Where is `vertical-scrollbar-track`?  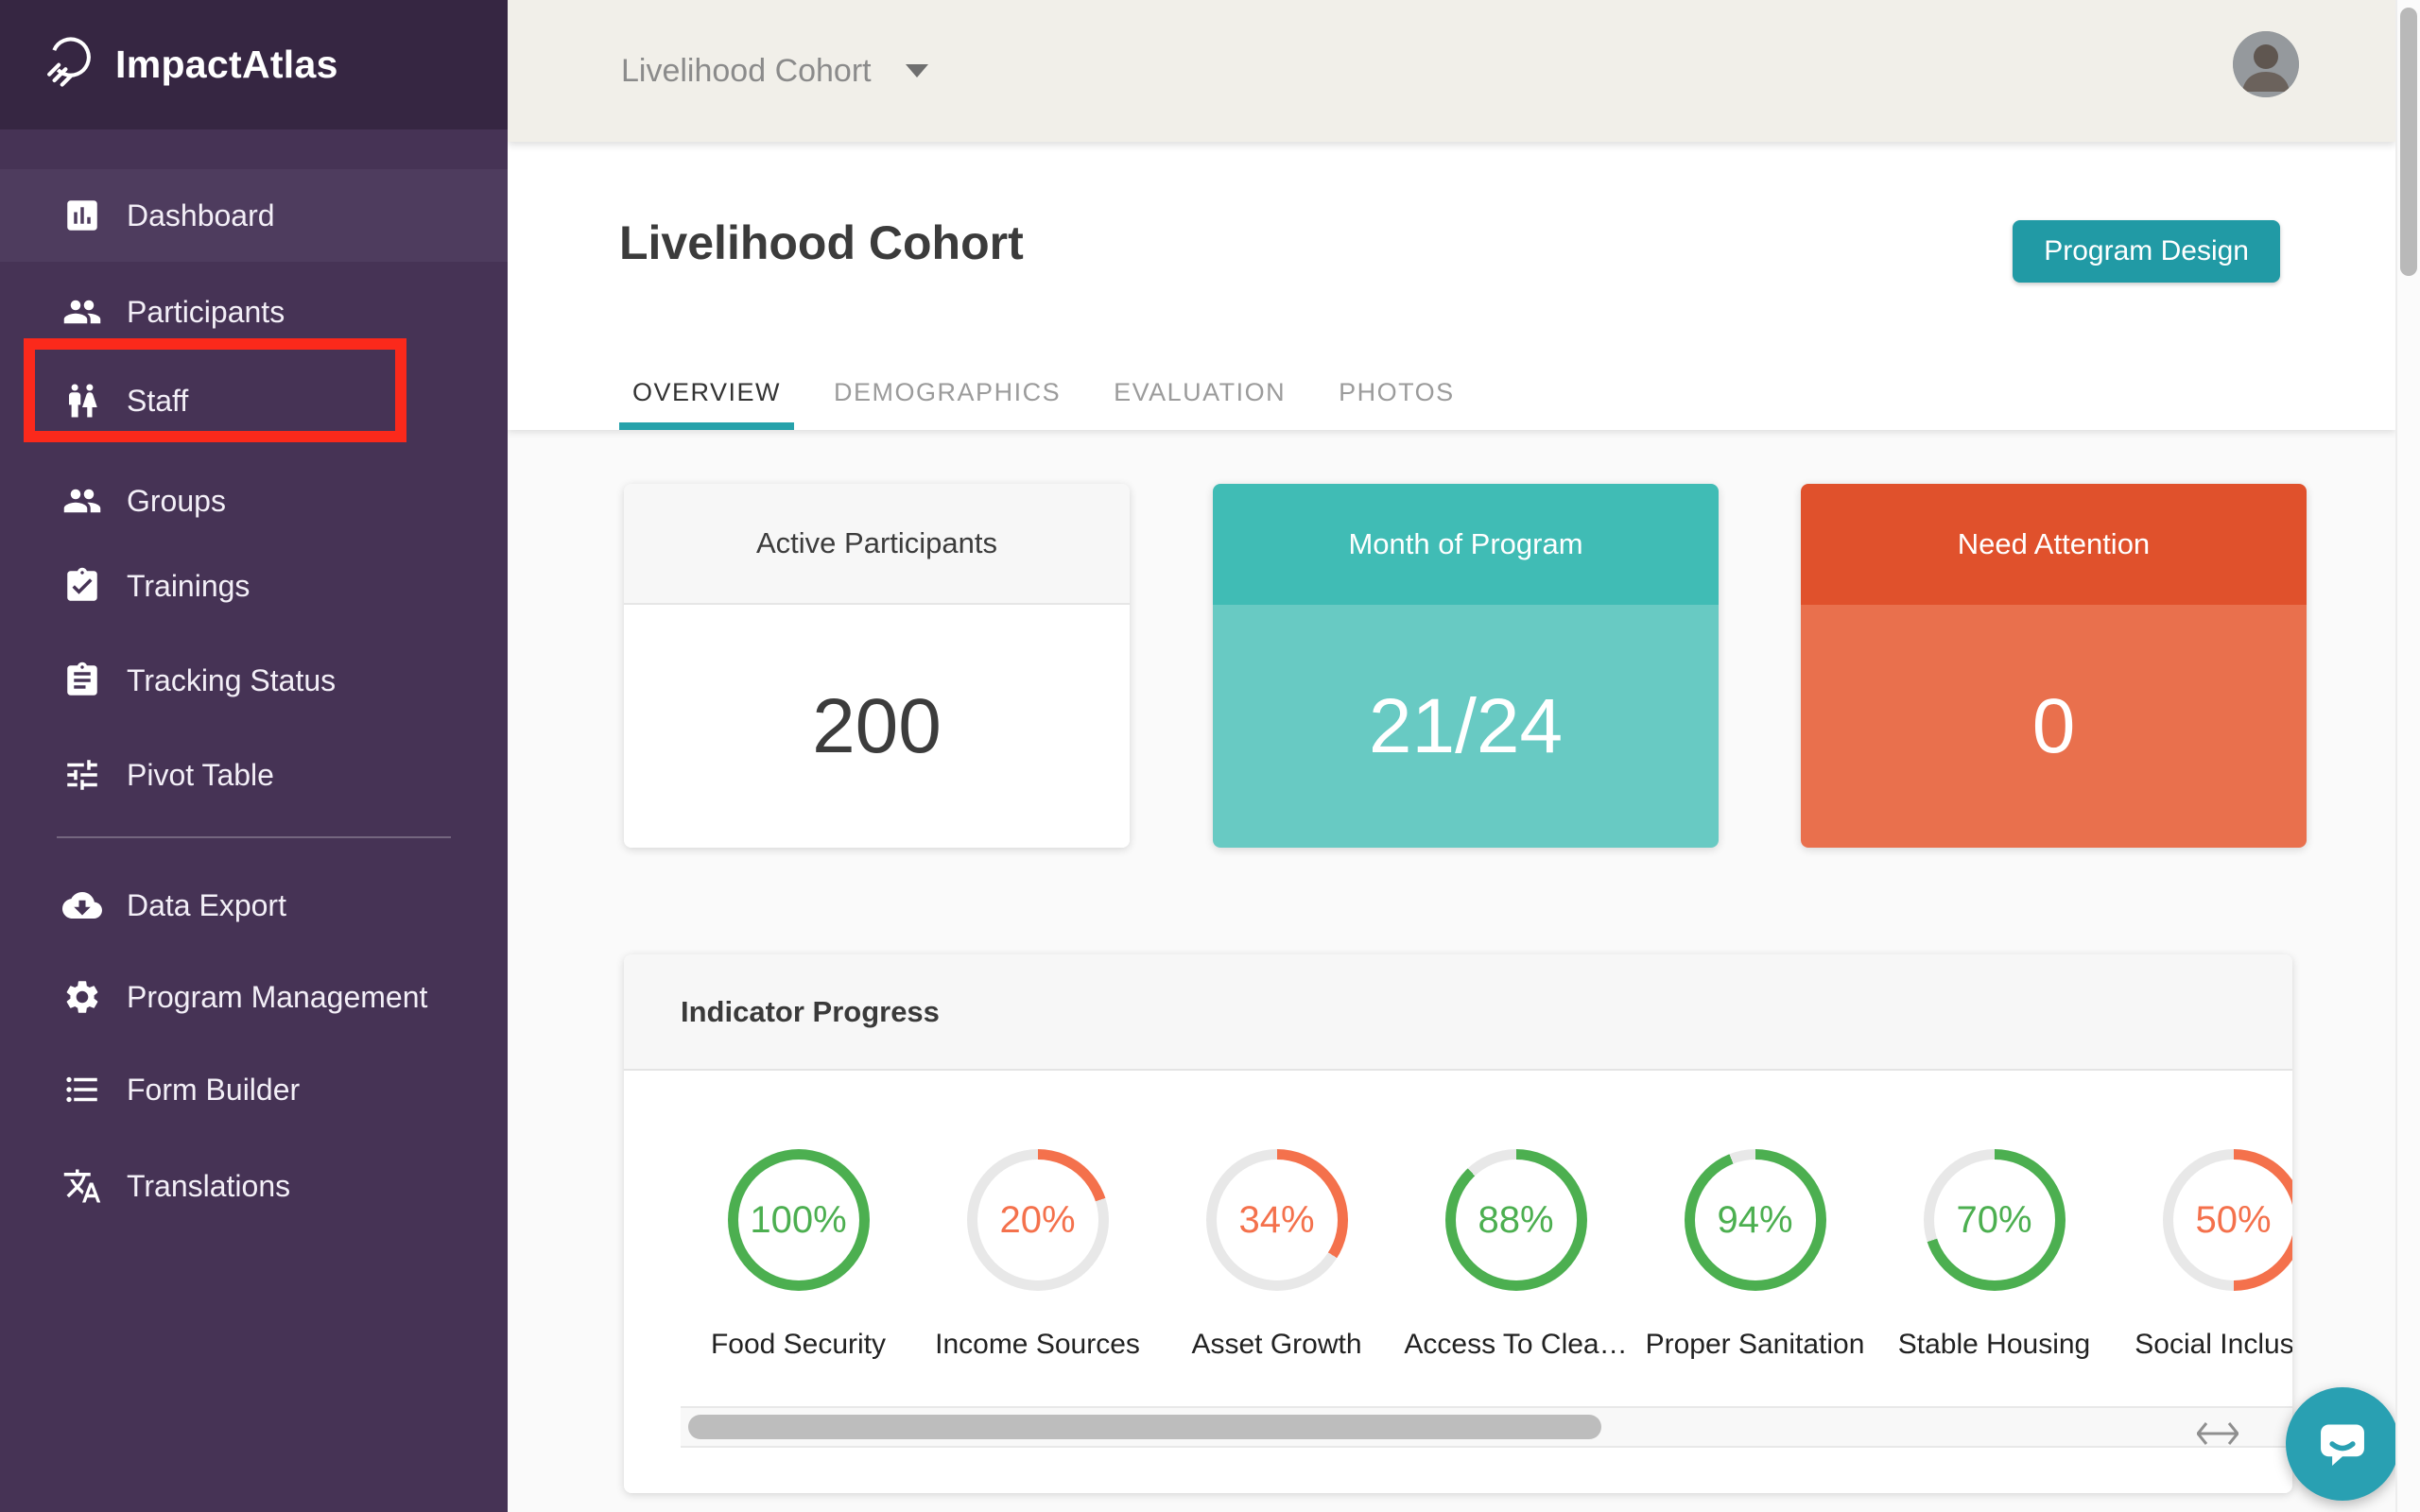 vertical-scrollbar-track is located at coordinates (2408, 756).